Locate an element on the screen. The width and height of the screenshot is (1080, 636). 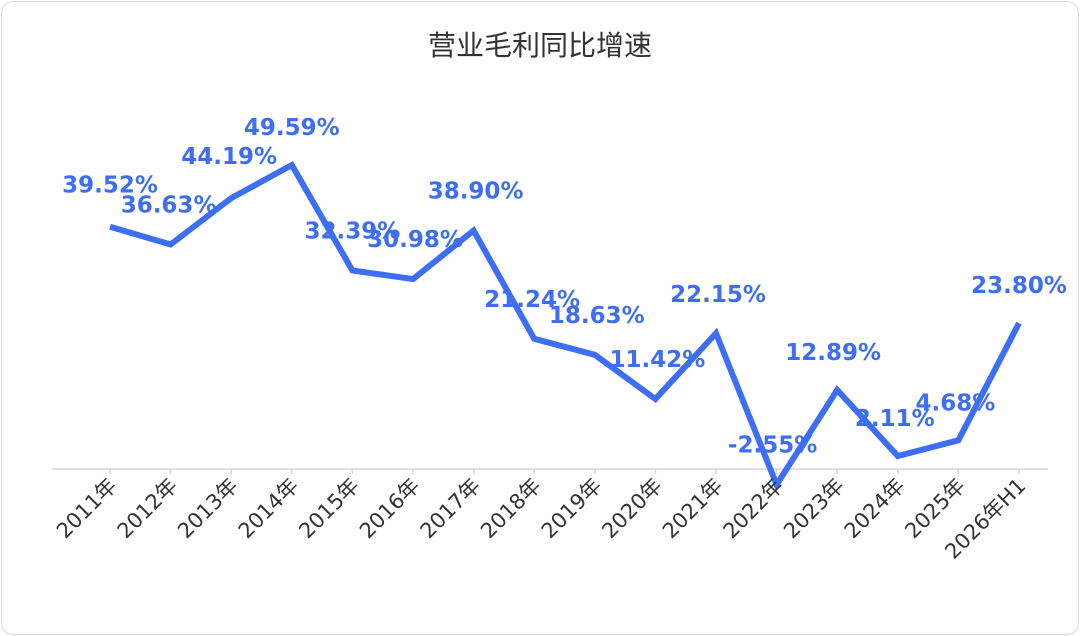
x-tick-label: 2019年 is located at coordinates (572, 509).